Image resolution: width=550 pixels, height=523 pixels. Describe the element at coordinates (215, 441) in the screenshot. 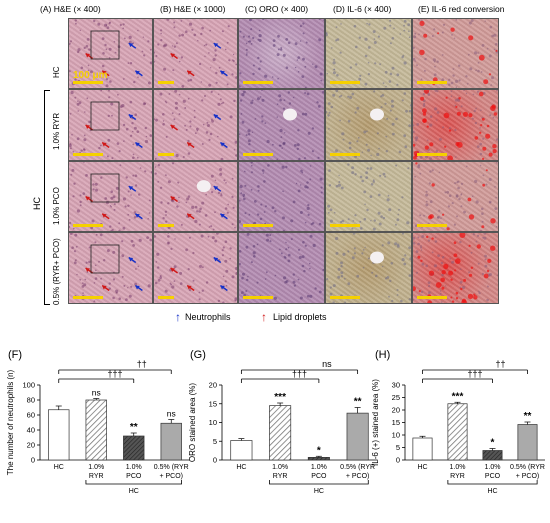

I see `chart-y-tick-label: 5` at that location.